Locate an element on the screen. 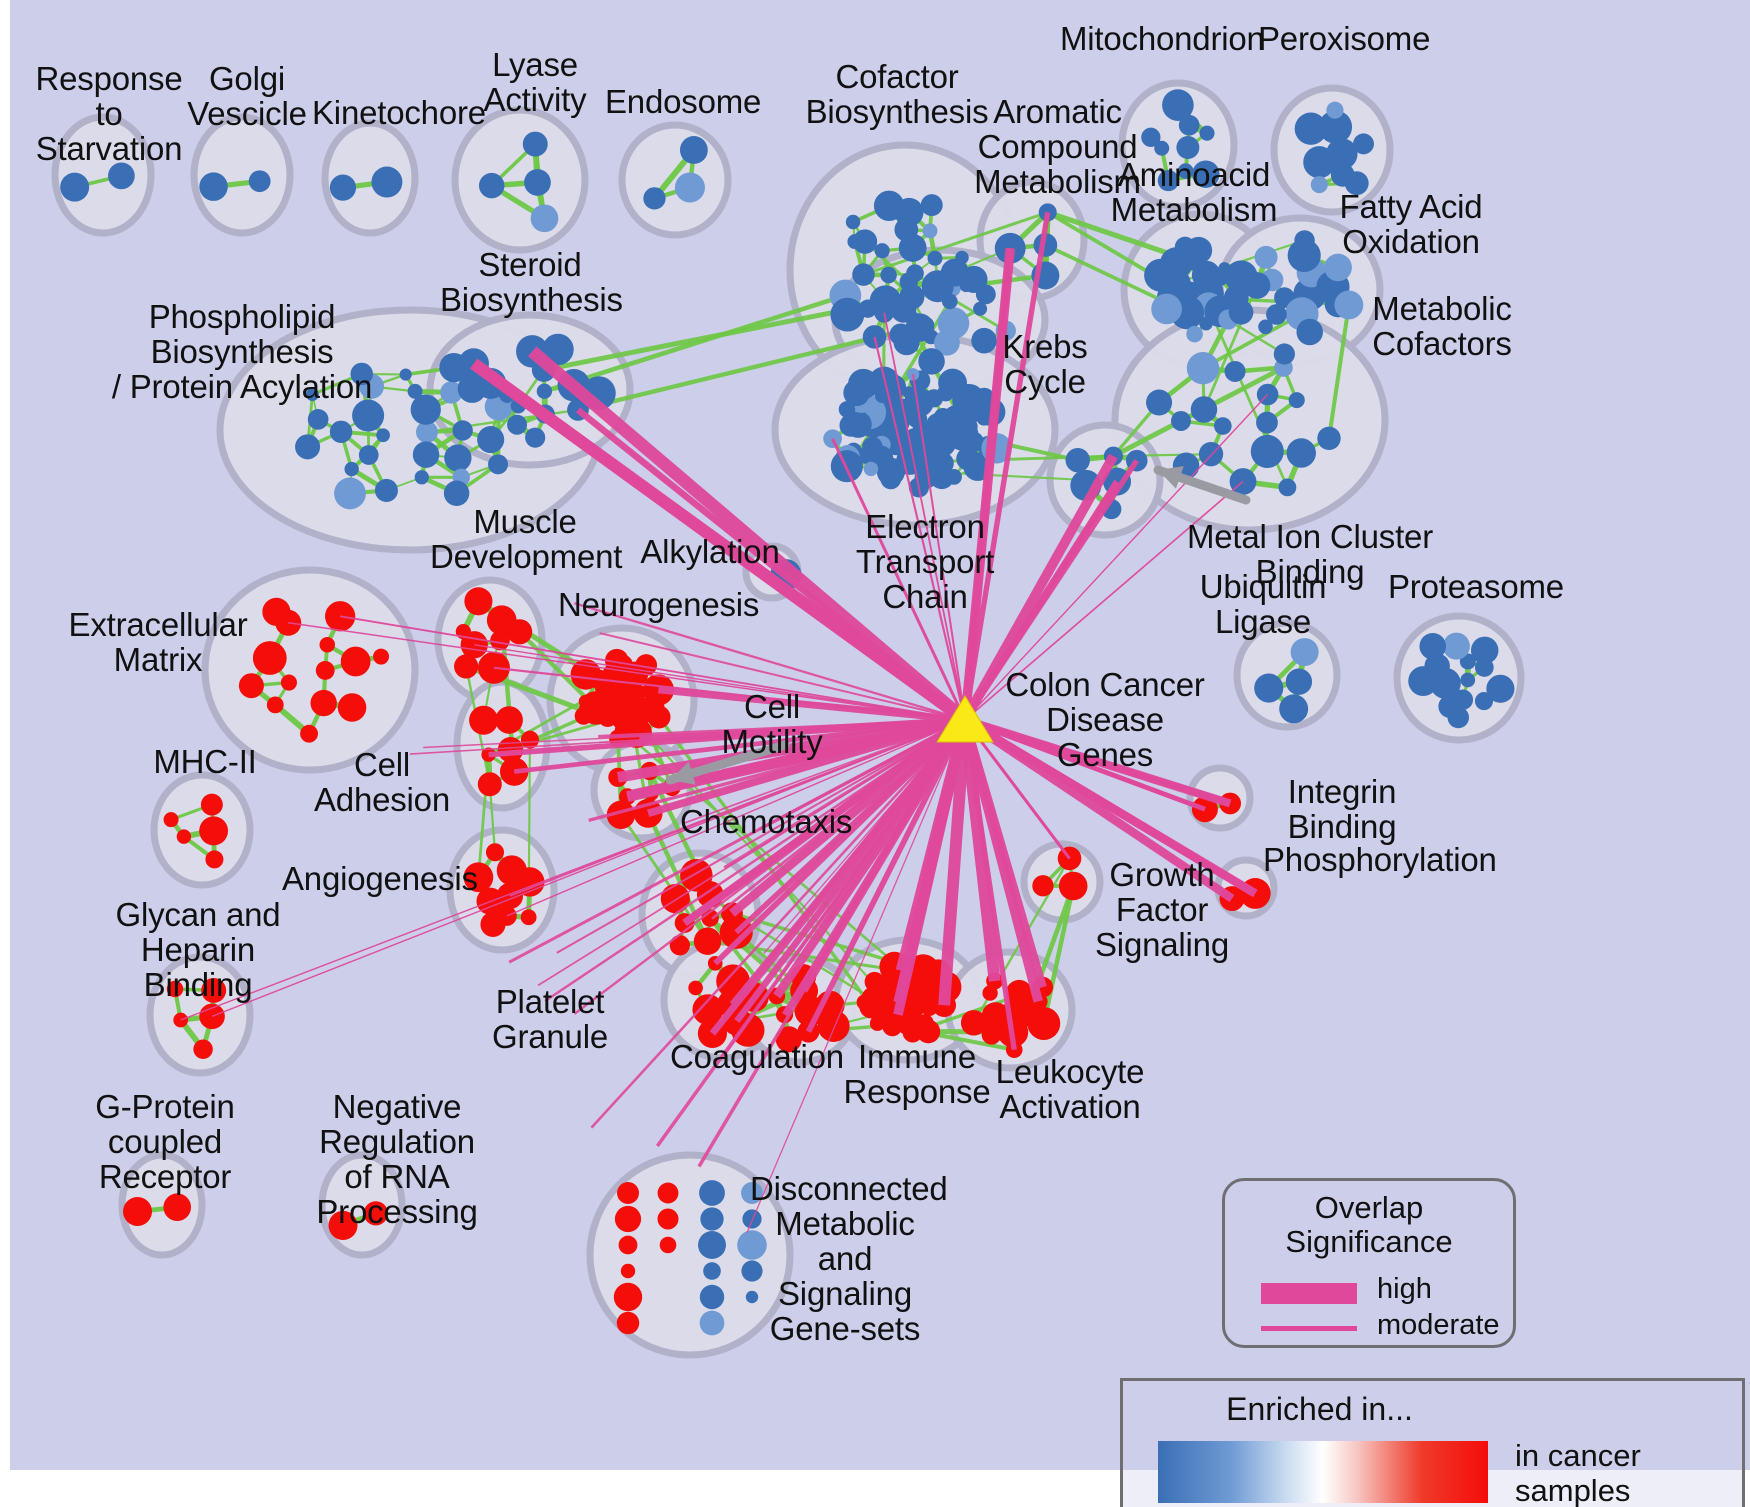  network-edge-inter is located at coordinates (695, 343).